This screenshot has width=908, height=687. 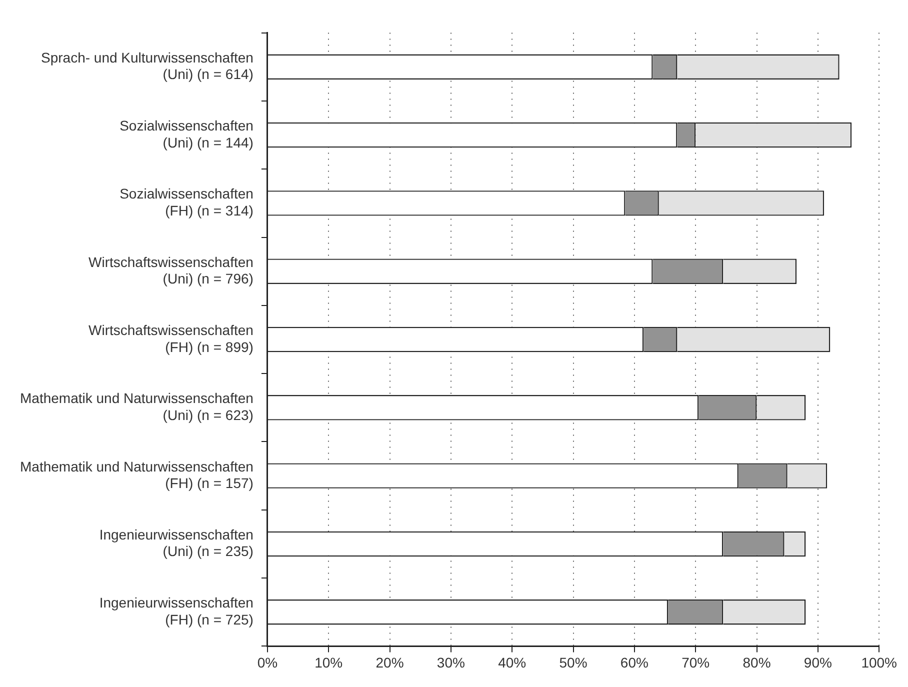 What do you see at coordinates (267, 662) in the screenshot?
I see `x-tick-label: 0%` at bounding box center [267, 662].